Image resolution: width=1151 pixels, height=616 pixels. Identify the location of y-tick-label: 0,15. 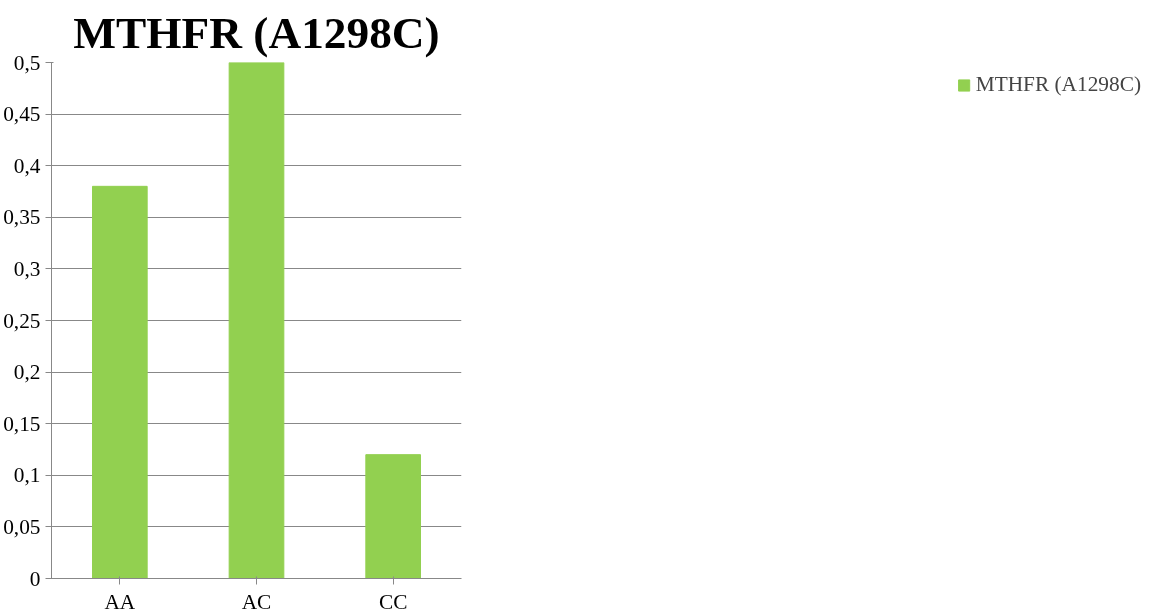
(22, 423).